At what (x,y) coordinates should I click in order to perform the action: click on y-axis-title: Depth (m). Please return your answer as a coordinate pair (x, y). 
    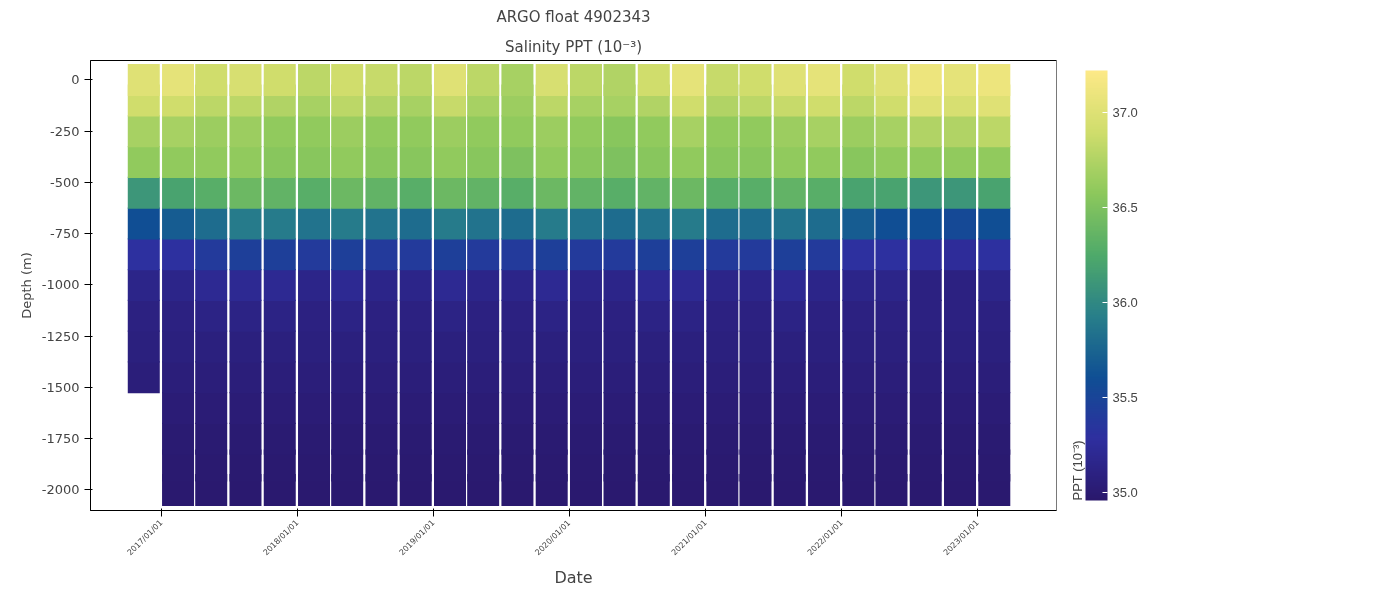
    Looking at the image, I should click on (26, 285).